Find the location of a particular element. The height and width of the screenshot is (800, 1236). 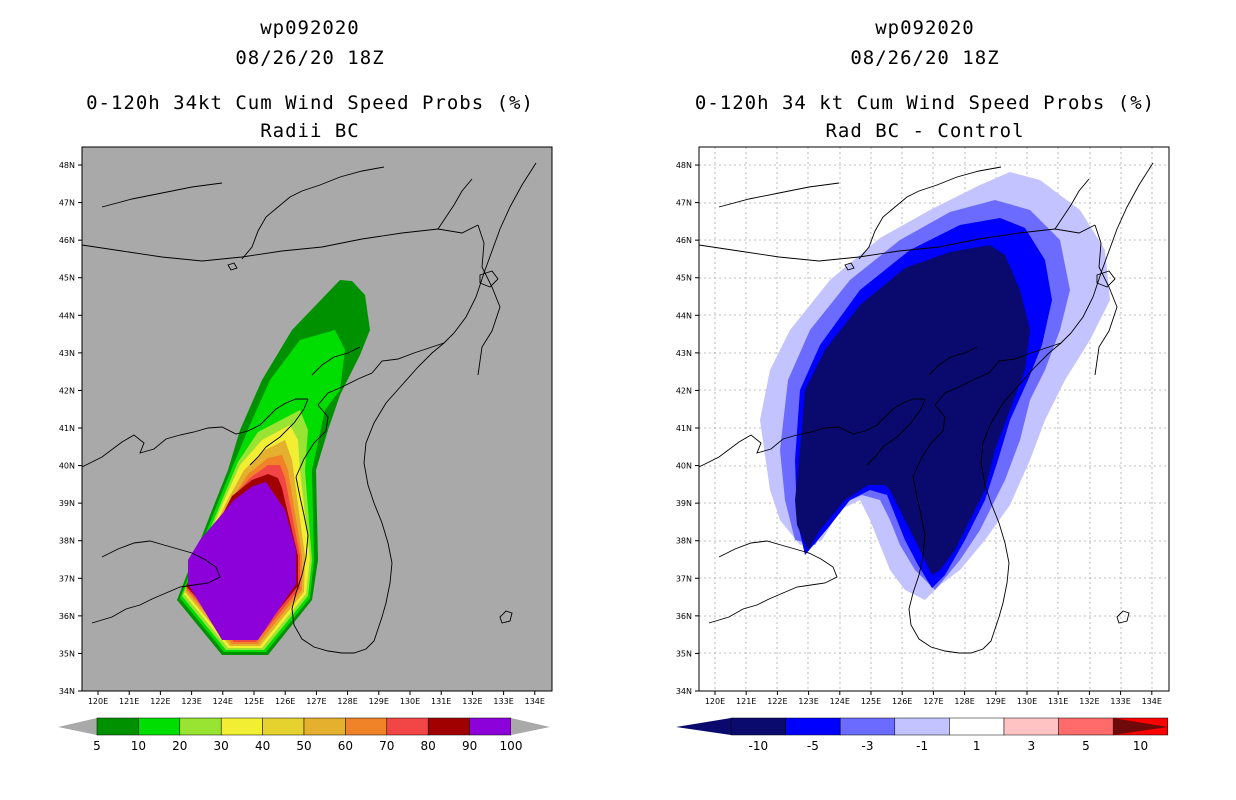

left-lon-label: 125E is located at coordinates (254, 701).